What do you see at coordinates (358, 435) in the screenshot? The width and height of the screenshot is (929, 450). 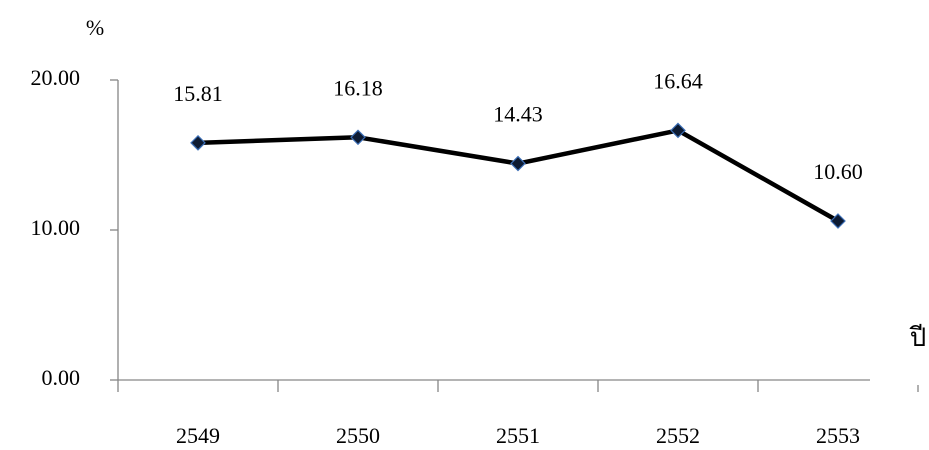 I see `x-tick-label: 2550` at bounding box center [358, 435].